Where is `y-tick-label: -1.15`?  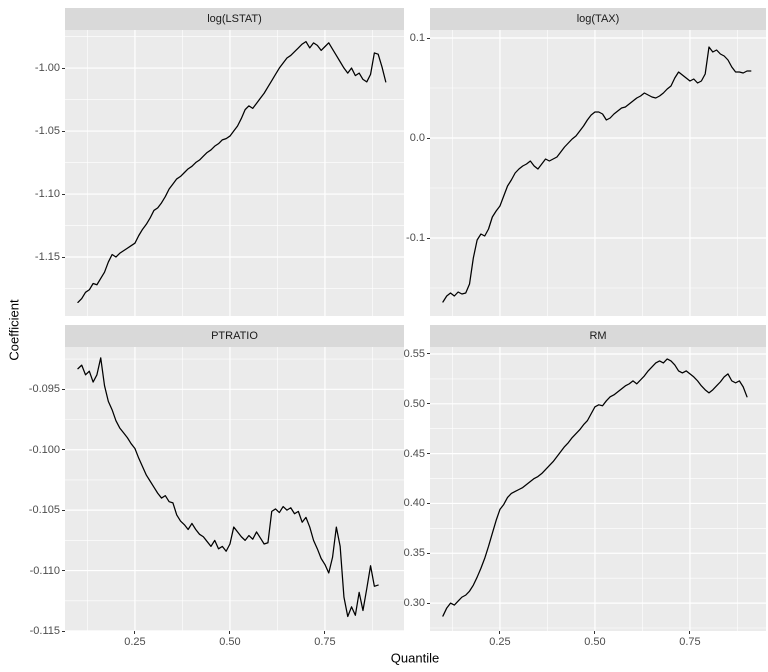
y-tick-label: -1.15 is located at coordinates (47, 257).